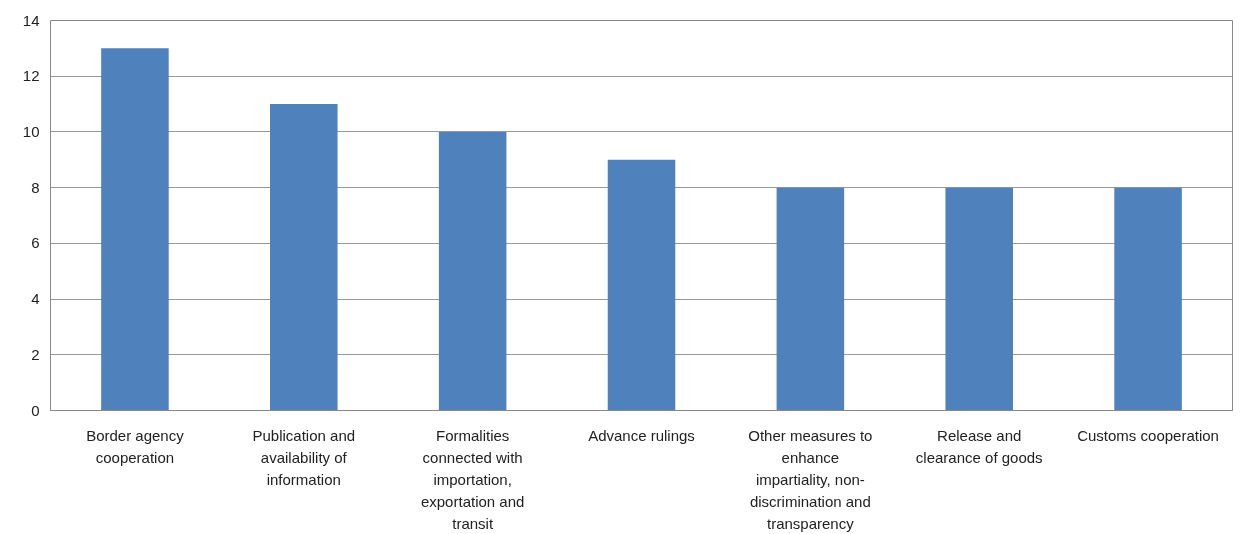 The width and height of the screenshot is (1257, 534). I want to click on y-tick-label: 10, so click(31, 131).